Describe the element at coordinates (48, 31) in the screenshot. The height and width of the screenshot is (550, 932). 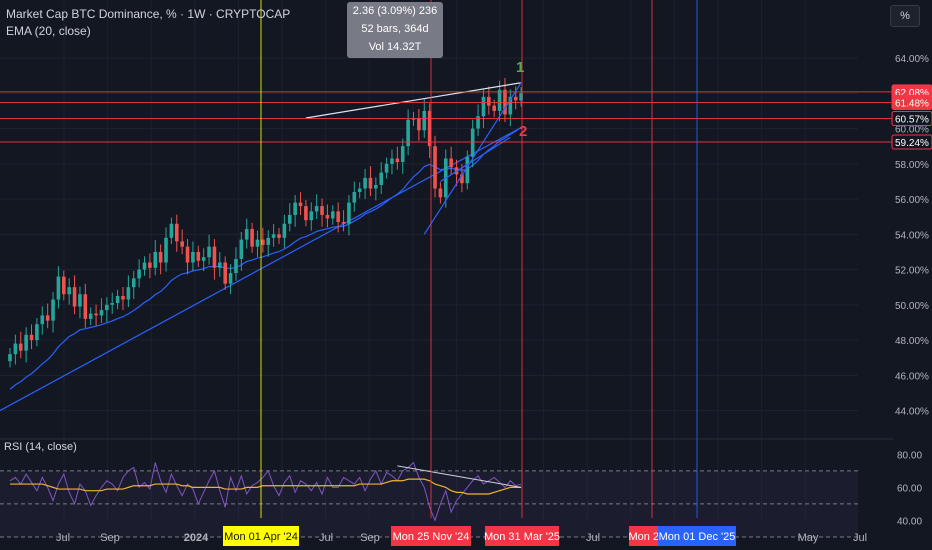
I see `ema-legend: EMA (20, close)` at that location.